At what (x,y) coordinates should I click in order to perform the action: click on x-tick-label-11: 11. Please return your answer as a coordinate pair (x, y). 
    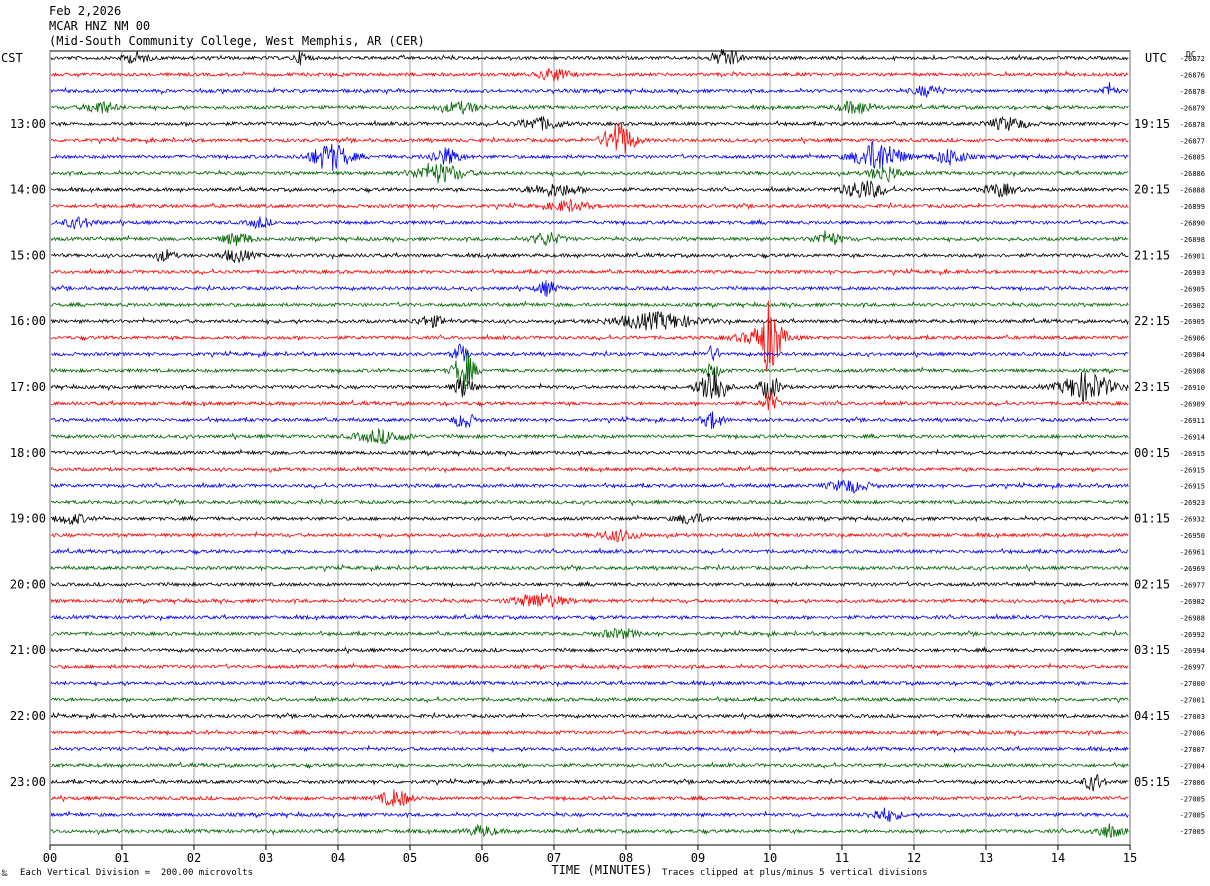
    Looking at the image, I should click on (842, 858).